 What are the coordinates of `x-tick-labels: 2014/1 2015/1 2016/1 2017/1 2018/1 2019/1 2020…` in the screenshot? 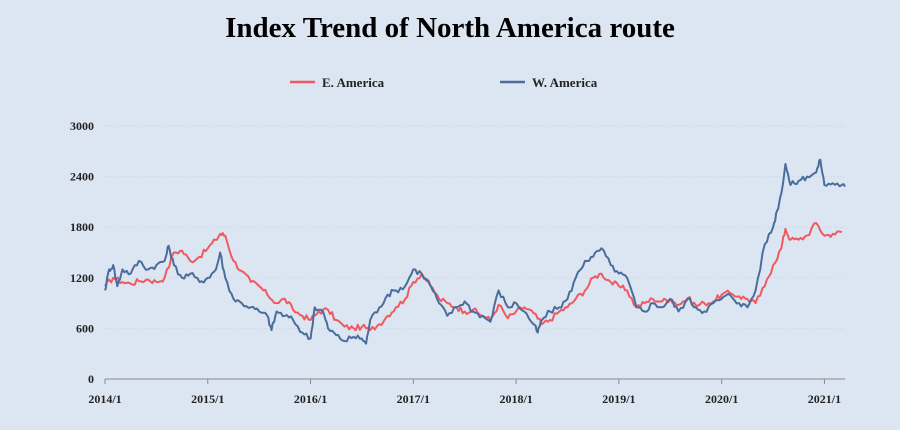 It's located at (464, 399).